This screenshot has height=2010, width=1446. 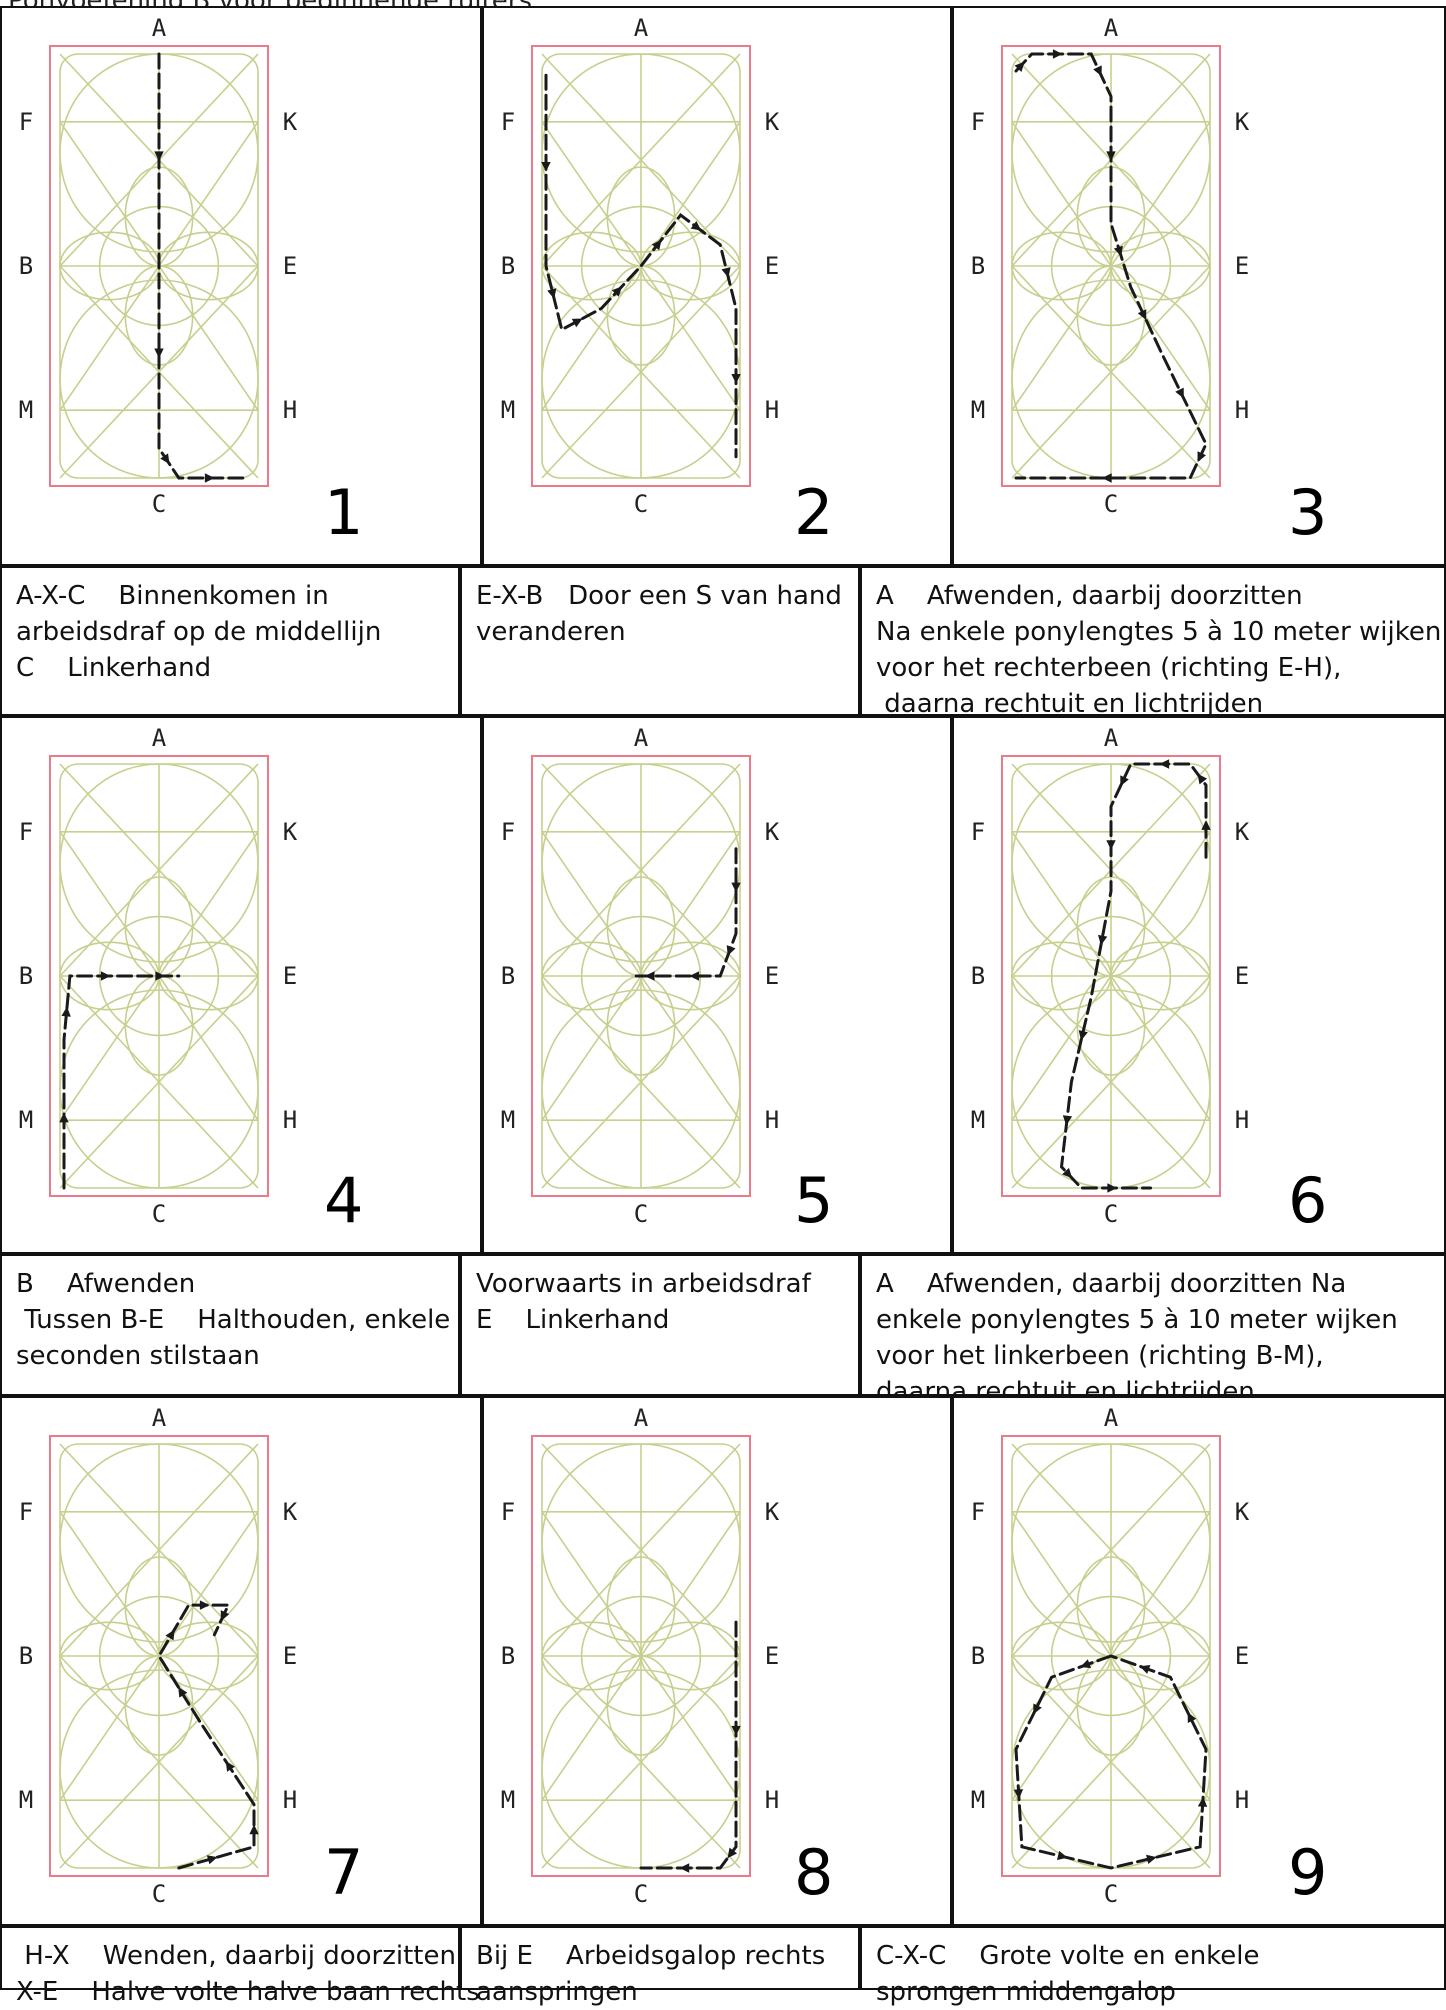 What do you see at coordinates (1089, 596) in the screenshot?
I see `description-line: A Afwenden, daarbij doorzitten` at bounding box center [1089, 596].